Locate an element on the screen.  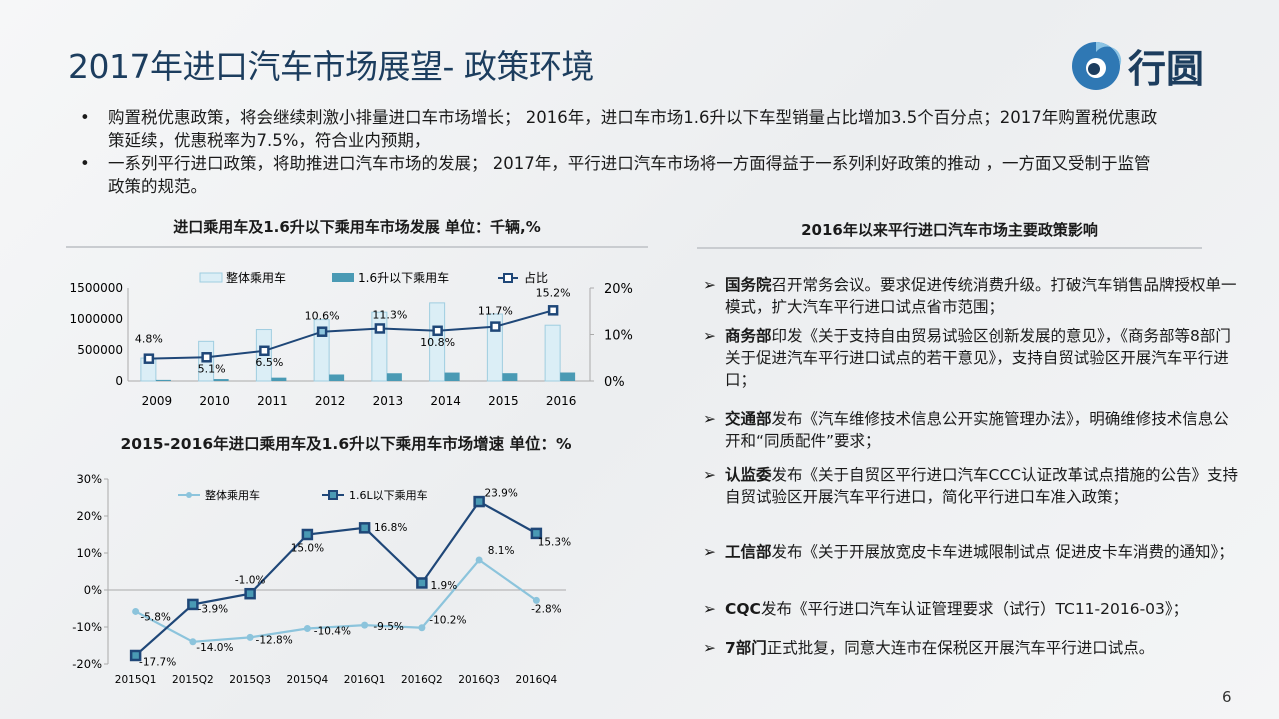
policy-desc: 正式批复，同意大连市在保税区开展汽车平行进口试点。 is located at coordinates (960, 648).